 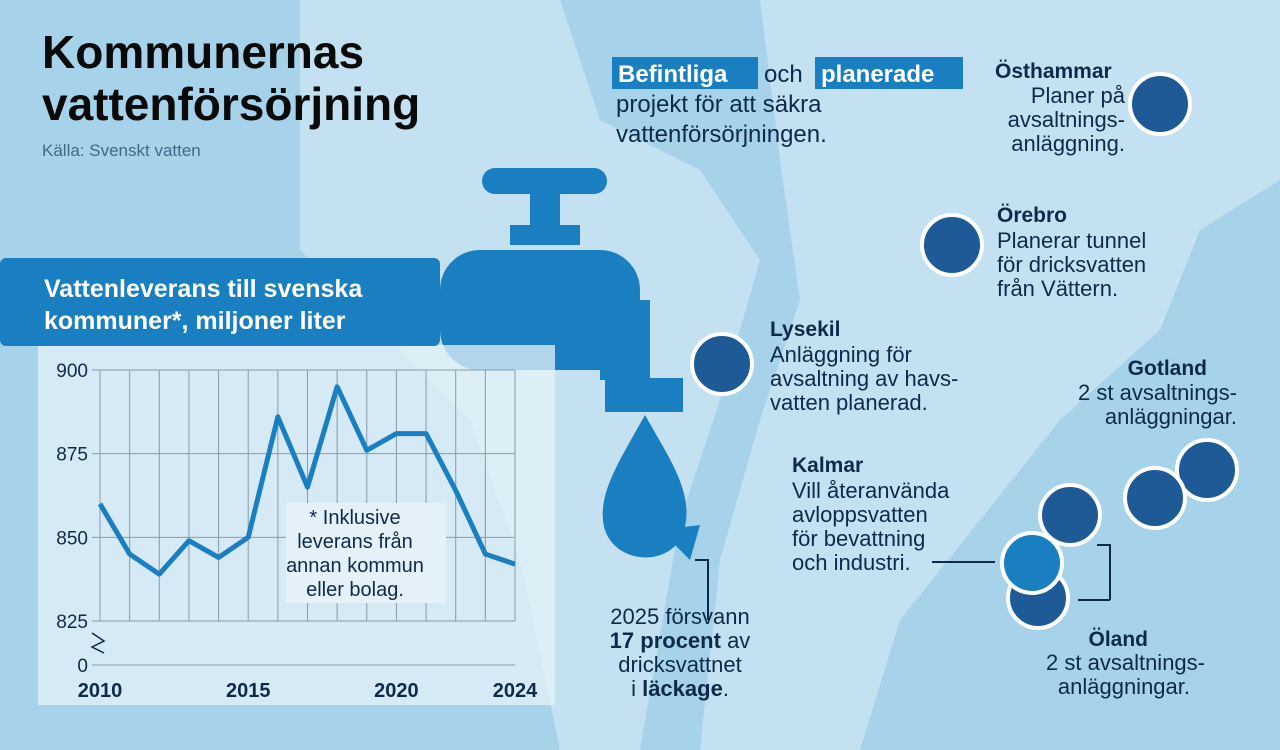 I want to click on leak-highlight: 17 procent, so click(x=666, y=640).